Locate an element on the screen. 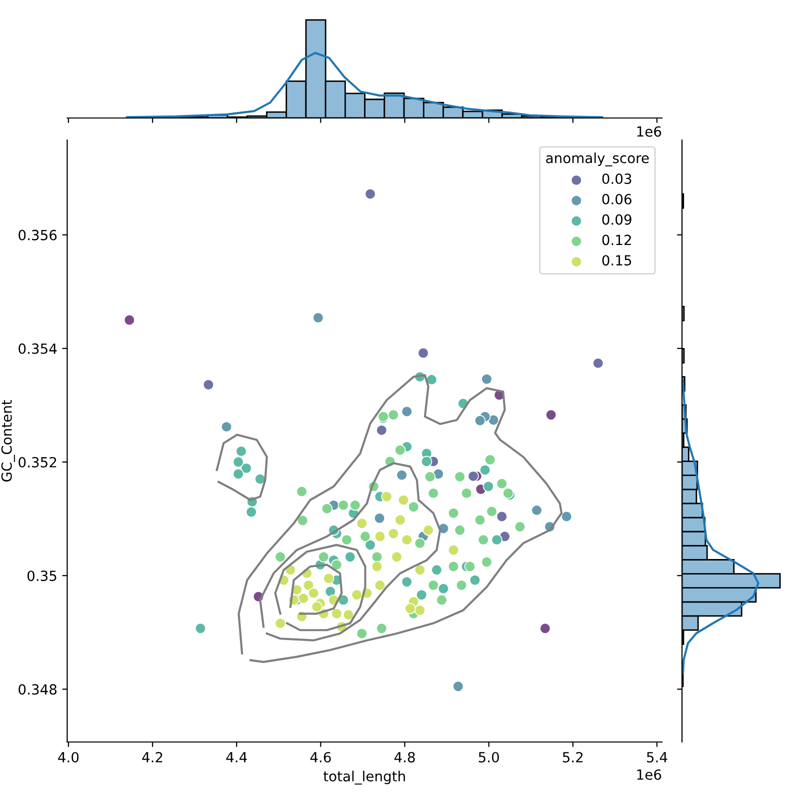 Image resolution: width=800 pixels, height=800 pixels. x-tick-label: 5.0 is located at coordinates (488, 757).